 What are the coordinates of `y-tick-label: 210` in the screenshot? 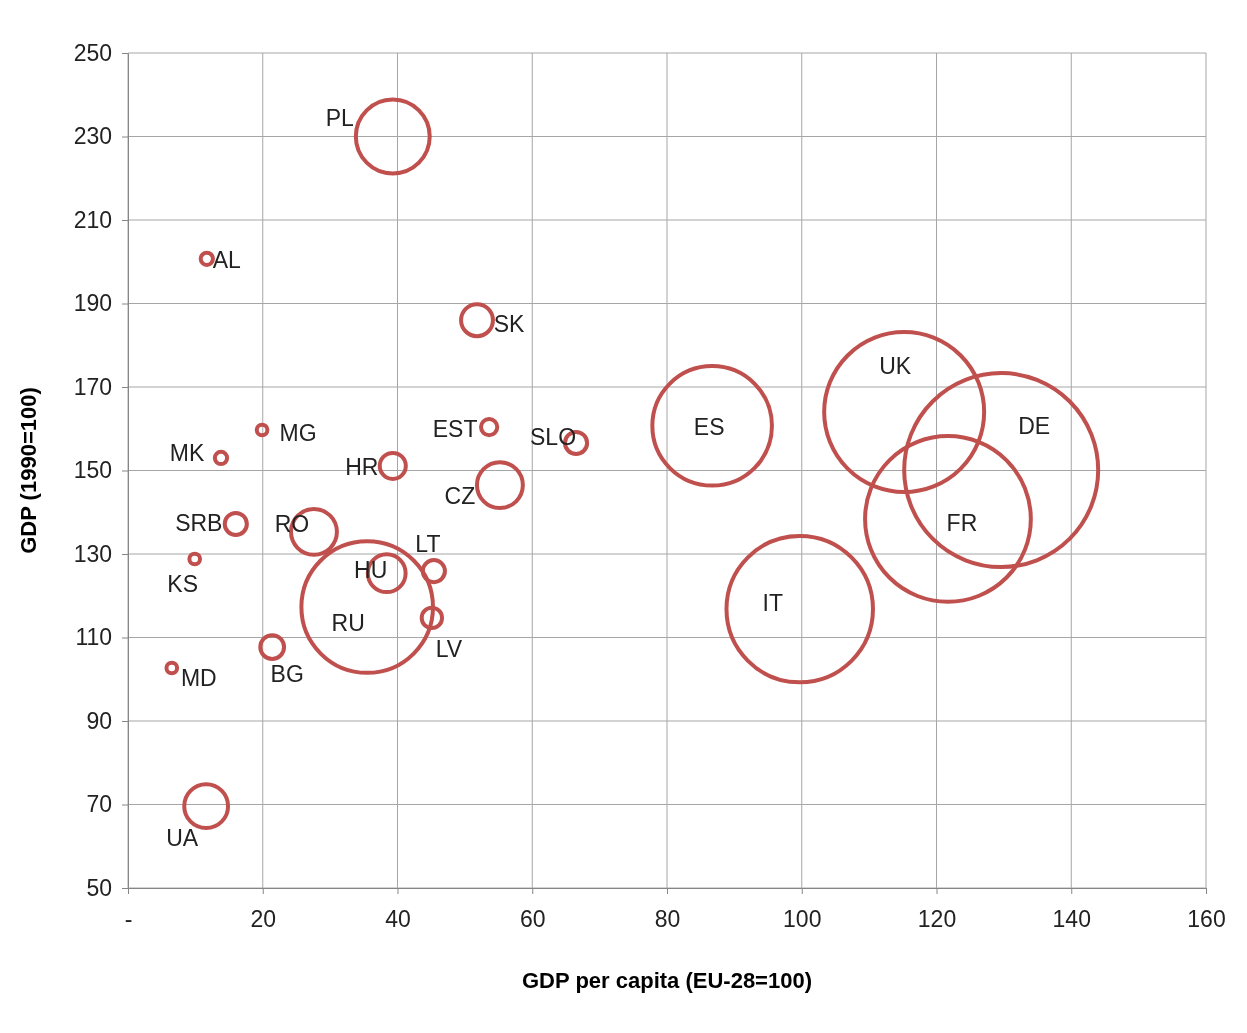 It's located at (93, 219).